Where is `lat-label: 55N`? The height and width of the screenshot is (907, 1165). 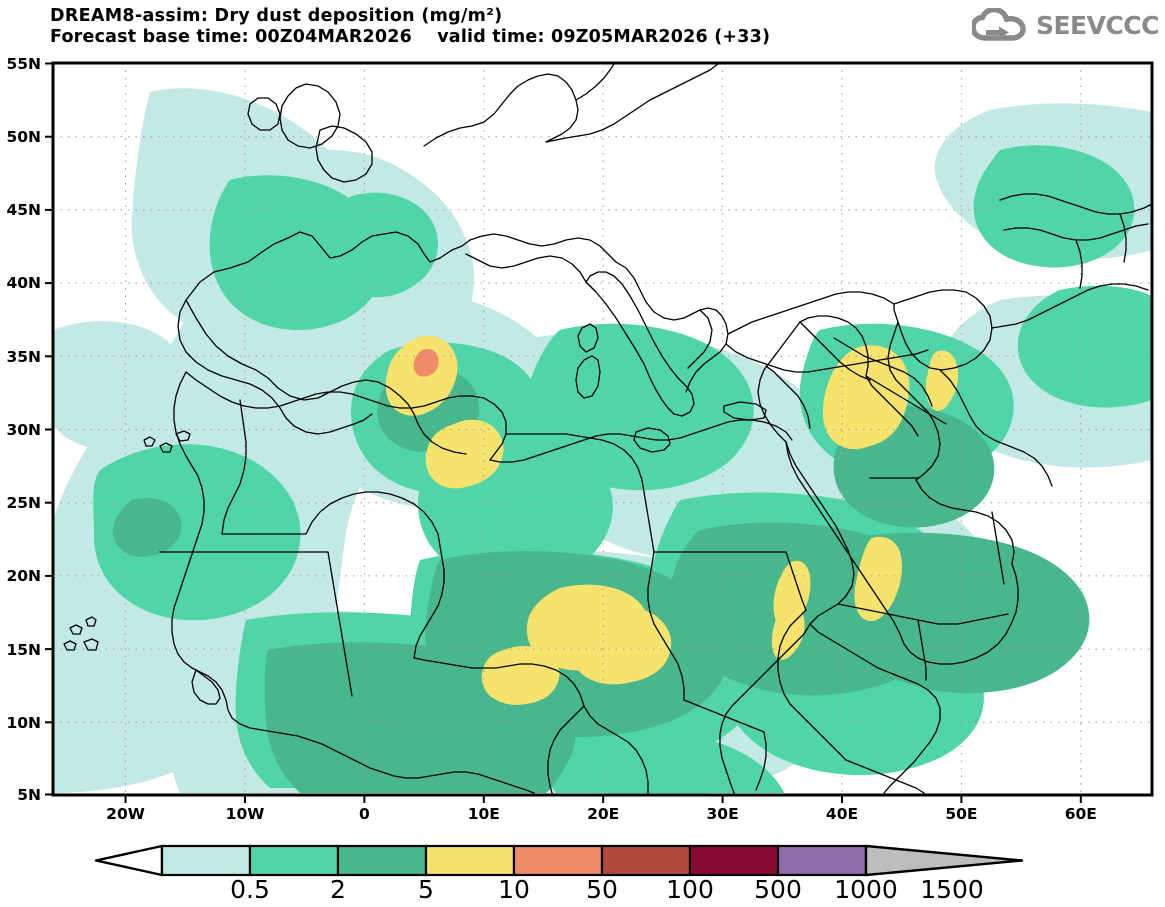 lat-label: 55N is located at coordinates (23, 64).